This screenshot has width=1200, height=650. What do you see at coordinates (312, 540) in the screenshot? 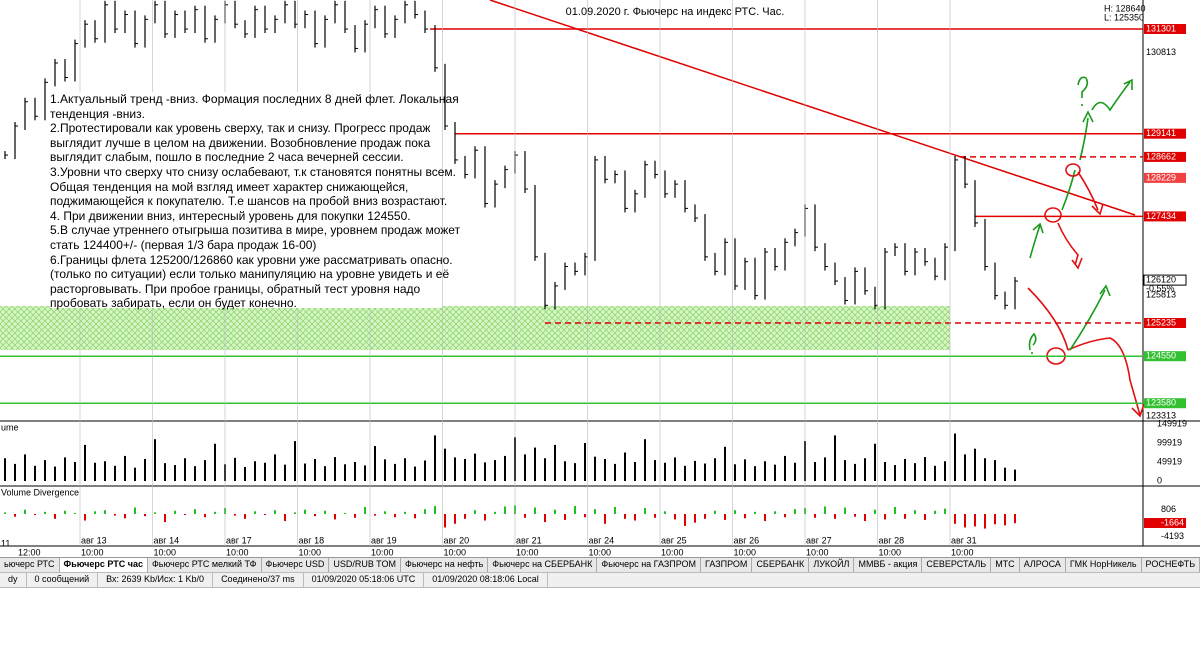
I see `date-label: авг 18` at bounding box center [312, 540].